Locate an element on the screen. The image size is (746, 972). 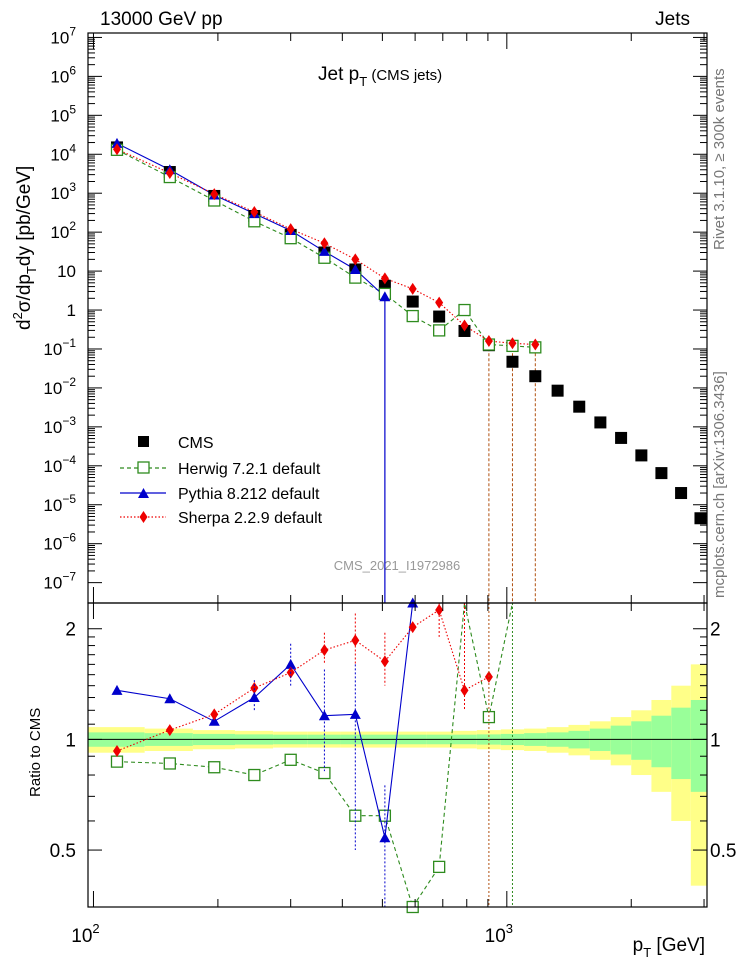
process-label: Jets is located at coordinates (672, 19).